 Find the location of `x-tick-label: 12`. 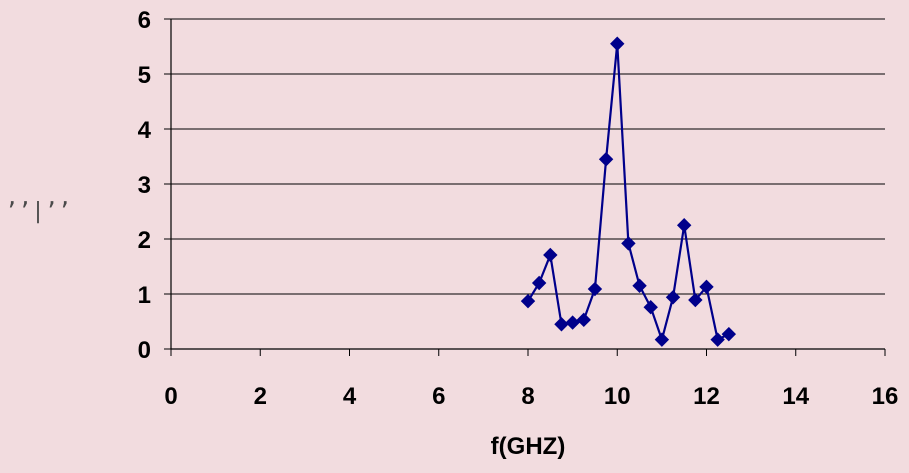

x-tick-label: 12 is located at coordinates (706, 396).